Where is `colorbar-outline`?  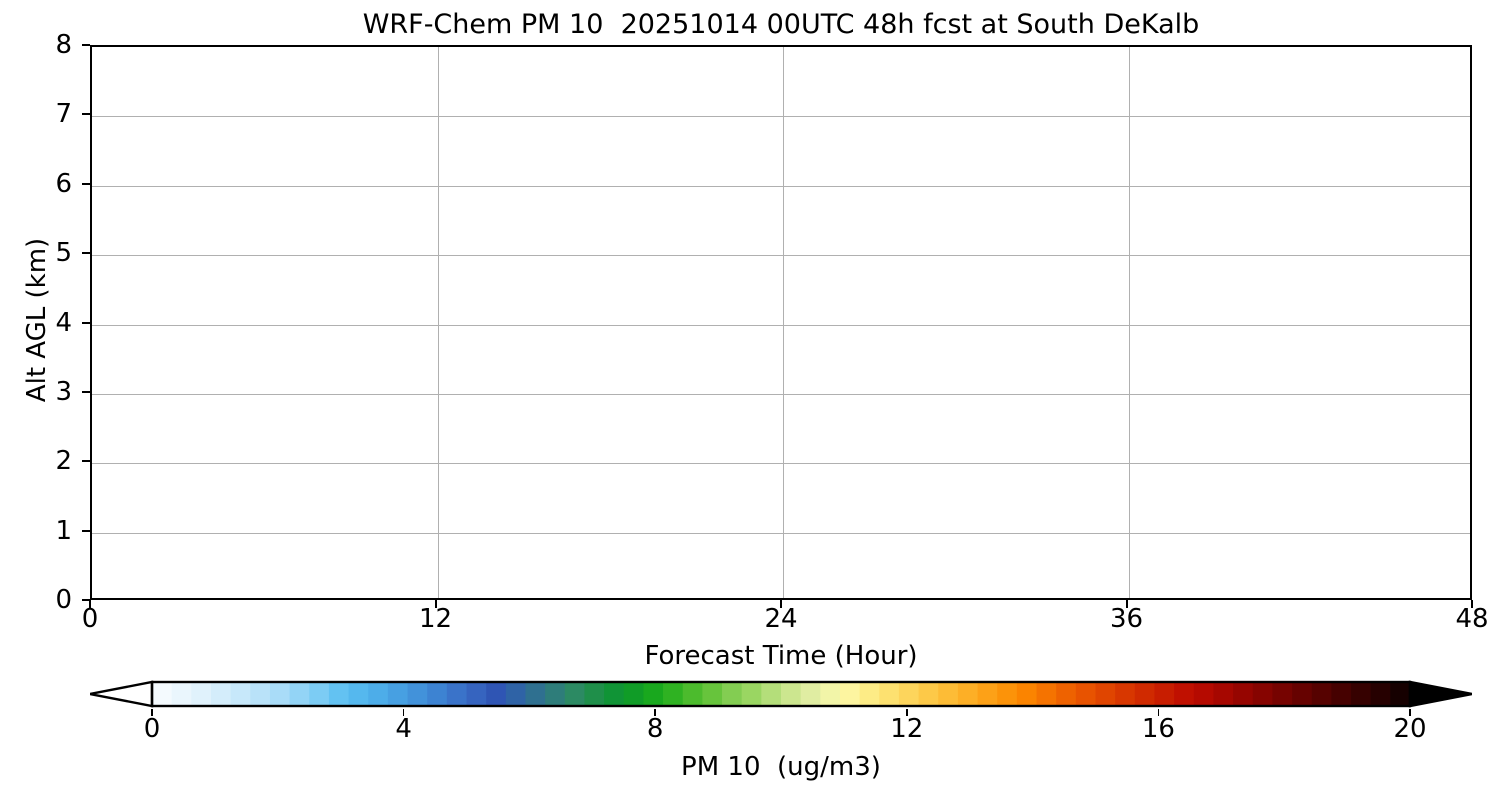
colorbar-outline is located at coordinates (781, 694).